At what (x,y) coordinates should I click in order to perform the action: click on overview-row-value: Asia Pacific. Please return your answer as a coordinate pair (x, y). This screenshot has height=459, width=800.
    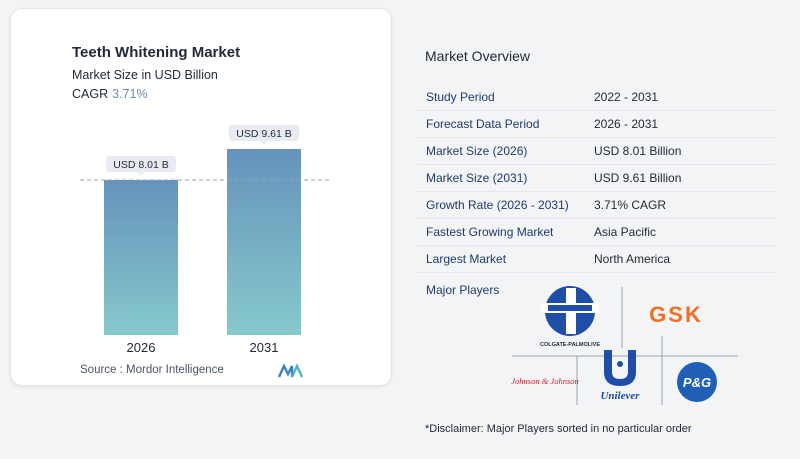
    Looking at the image, I should click on (625, 232).